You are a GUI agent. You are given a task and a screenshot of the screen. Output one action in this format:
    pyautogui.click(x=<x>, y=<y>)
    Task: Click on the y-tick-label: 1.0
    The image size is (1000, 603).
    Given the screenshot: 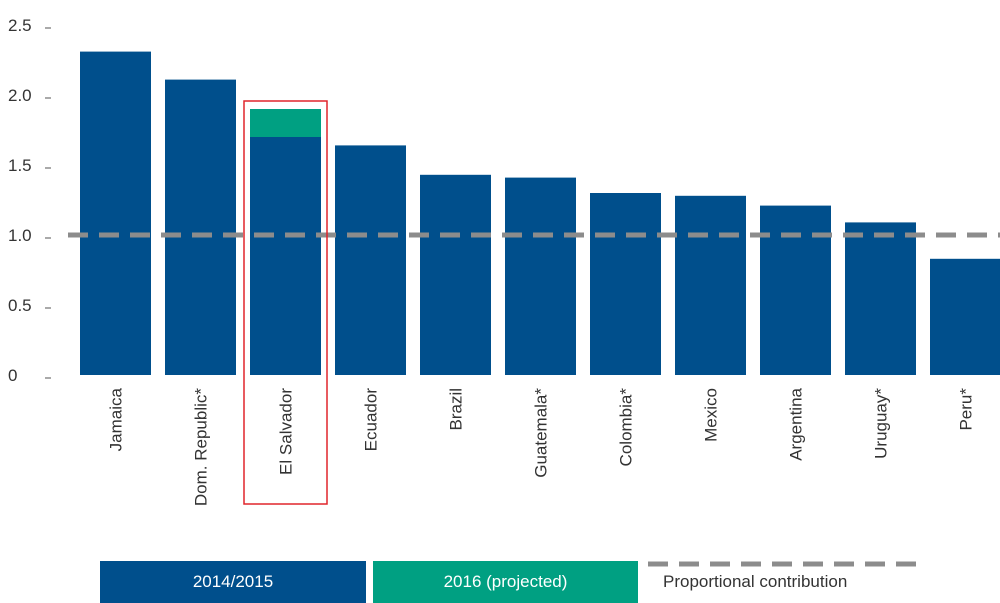 What is the action you would take?
    pyautogui.click(x=20, y=235)
    